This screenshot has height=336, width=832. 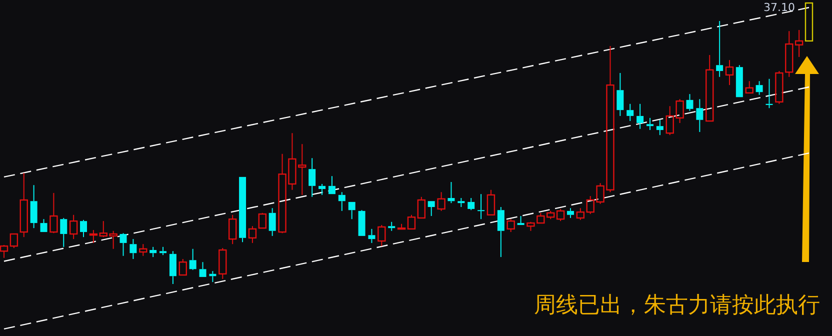 I want to click on text: 周线已出，朱古力请按此执行, so click(x=677, y=305).